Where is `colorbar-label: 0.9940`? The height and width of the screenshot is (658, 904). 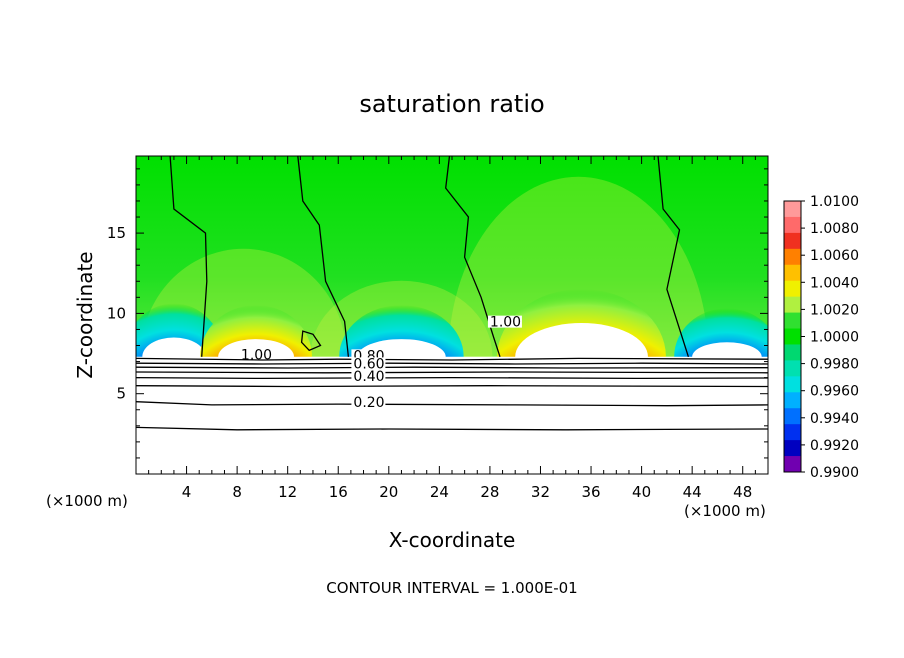
colorbar-label: 0.9940 is located at coordinates (834, 419).